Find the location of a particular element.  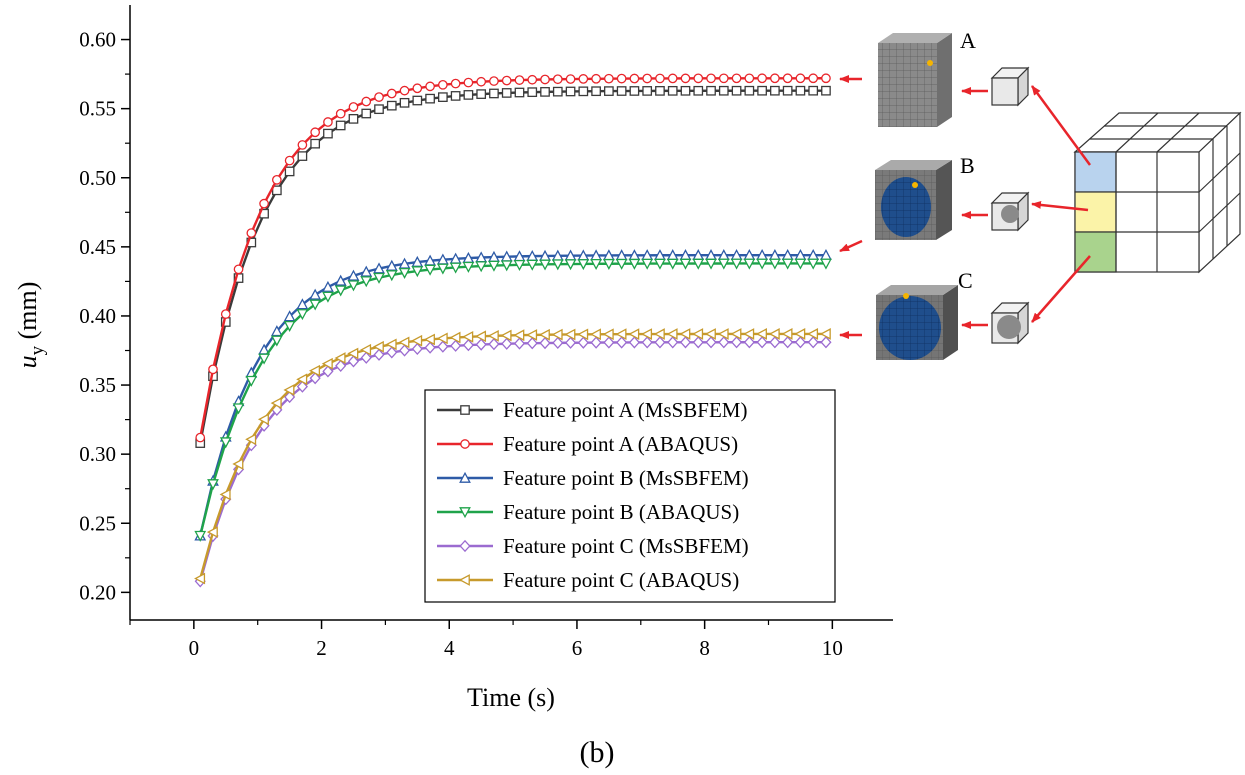

legend-label: Feature point A (MsSBFEM) is located at coordinates (625, 410).